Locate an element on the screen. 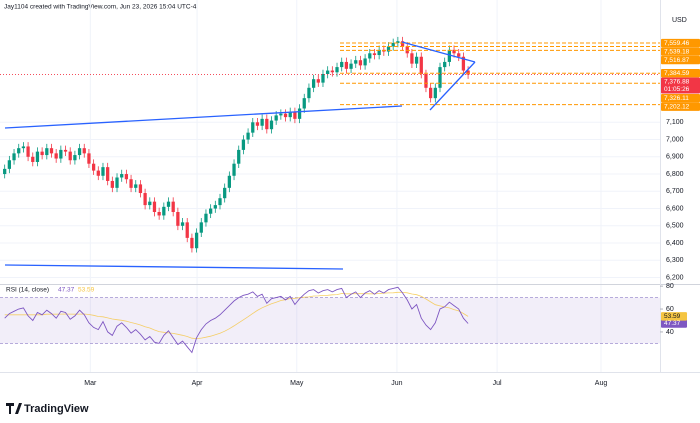 The height and width of the screenshot is (423, 700). y-tick-label: 6,500 is located at coordinates (675, 226).